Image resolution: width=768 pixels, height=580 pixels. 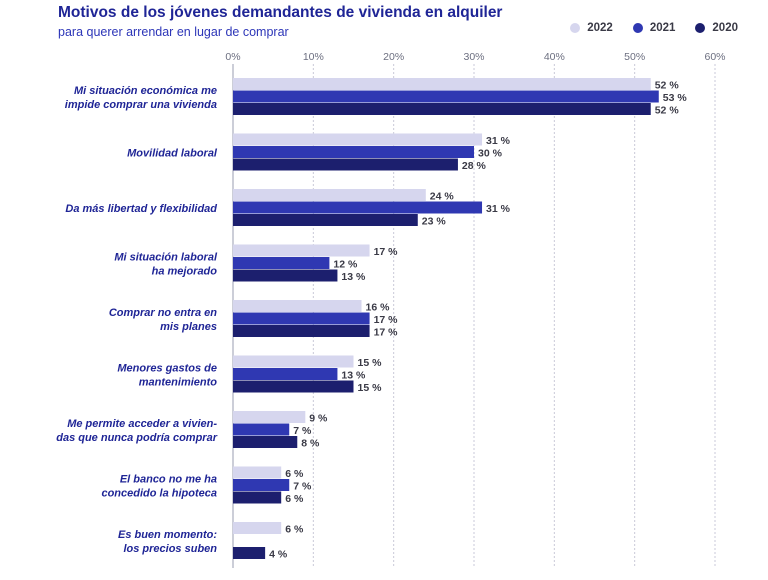 What do you see at coordinates (159, 486) in the screenshot?
I see `category-label-8: El banco no me ha concedido la hipoteca` at bounding box center [159, 486].